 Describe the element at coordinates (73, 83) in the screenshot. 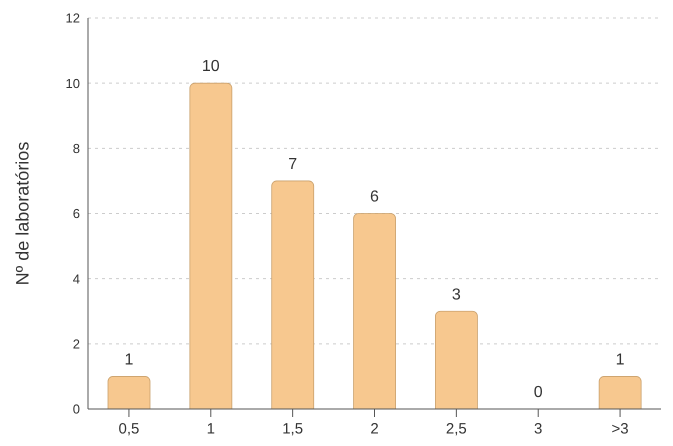

I see `y-tick-label: 10` at that location.